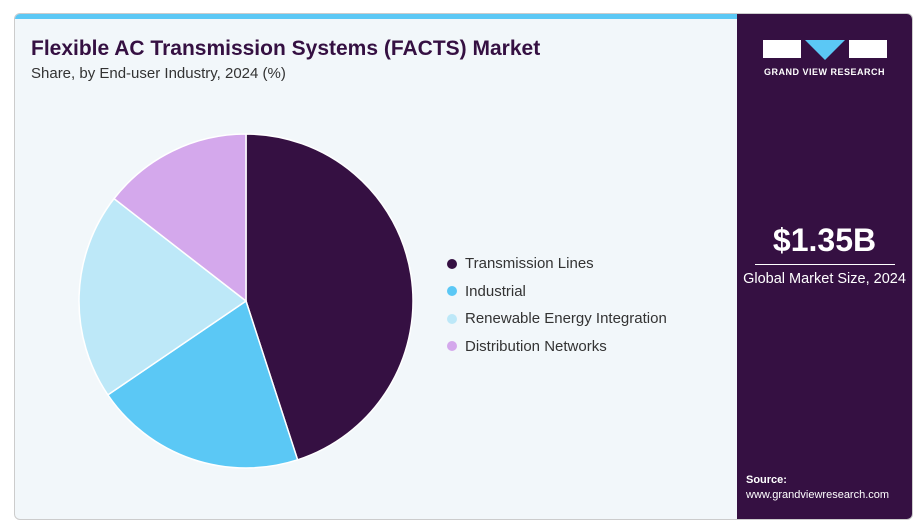 The image size is (917, 524). Describe the element at coordinates (818, 495) in the screenshot. I see `source-url: www.grandviewresearch.com` at that location.